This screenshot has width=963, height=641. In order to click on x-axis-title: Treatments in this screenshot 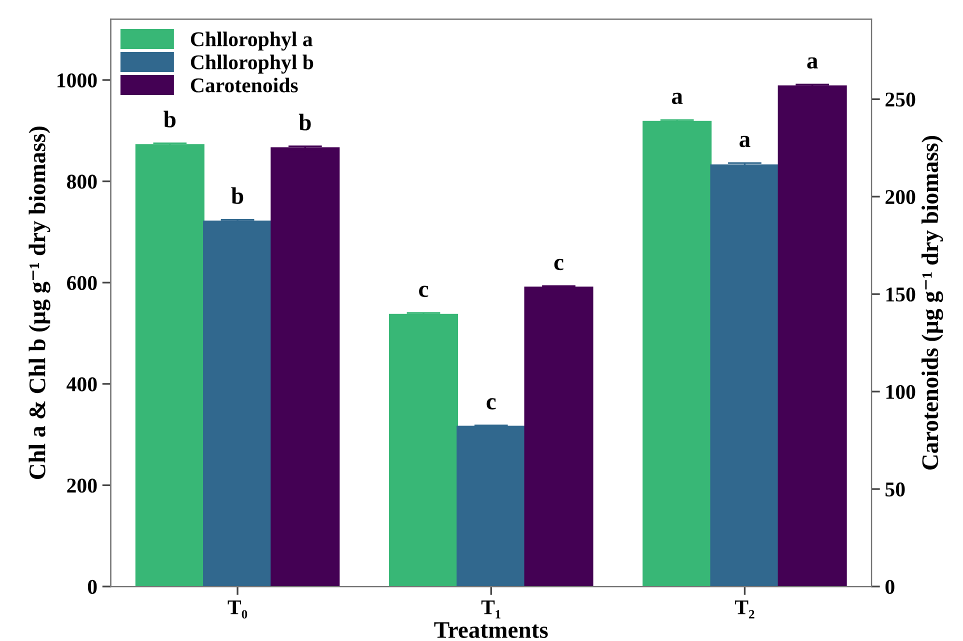, I will do `click(491, 630)`.